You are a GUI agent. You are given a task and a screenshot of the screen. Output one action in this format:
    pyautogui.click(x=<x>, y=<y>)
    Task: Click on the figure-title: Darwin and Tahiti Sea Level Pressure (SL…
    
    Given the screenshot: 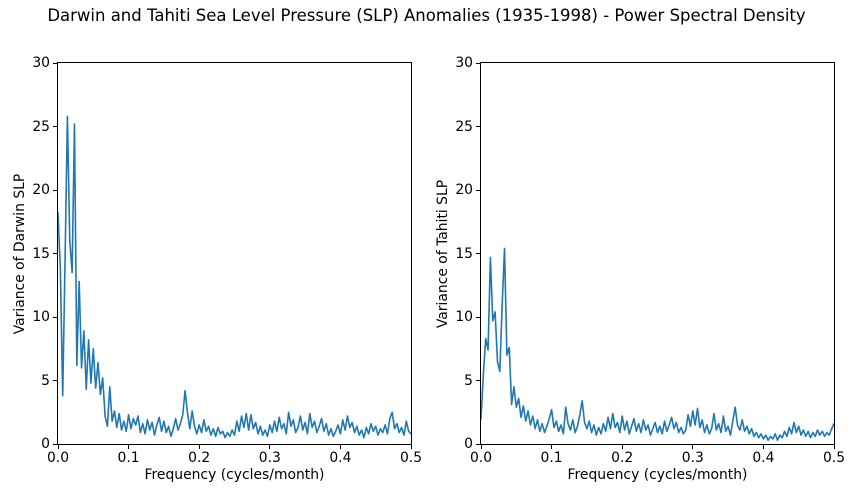 What is the action you would take?
    pyautogui.click(x=426, y=15)
    